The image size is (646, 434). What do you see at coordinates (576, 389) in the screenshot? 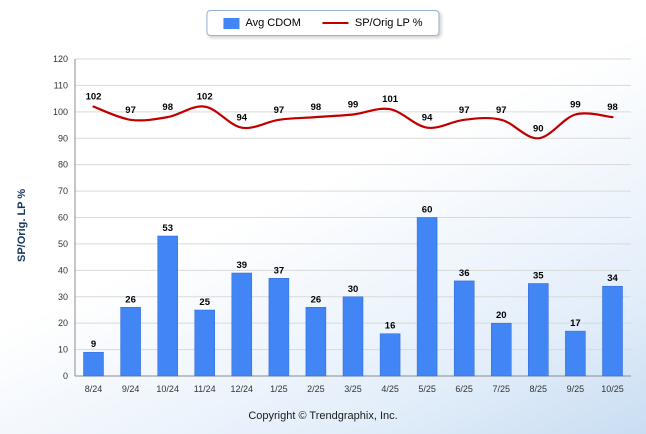
I see `x-tick-label: 9/25` at bounding box center [576, 389].